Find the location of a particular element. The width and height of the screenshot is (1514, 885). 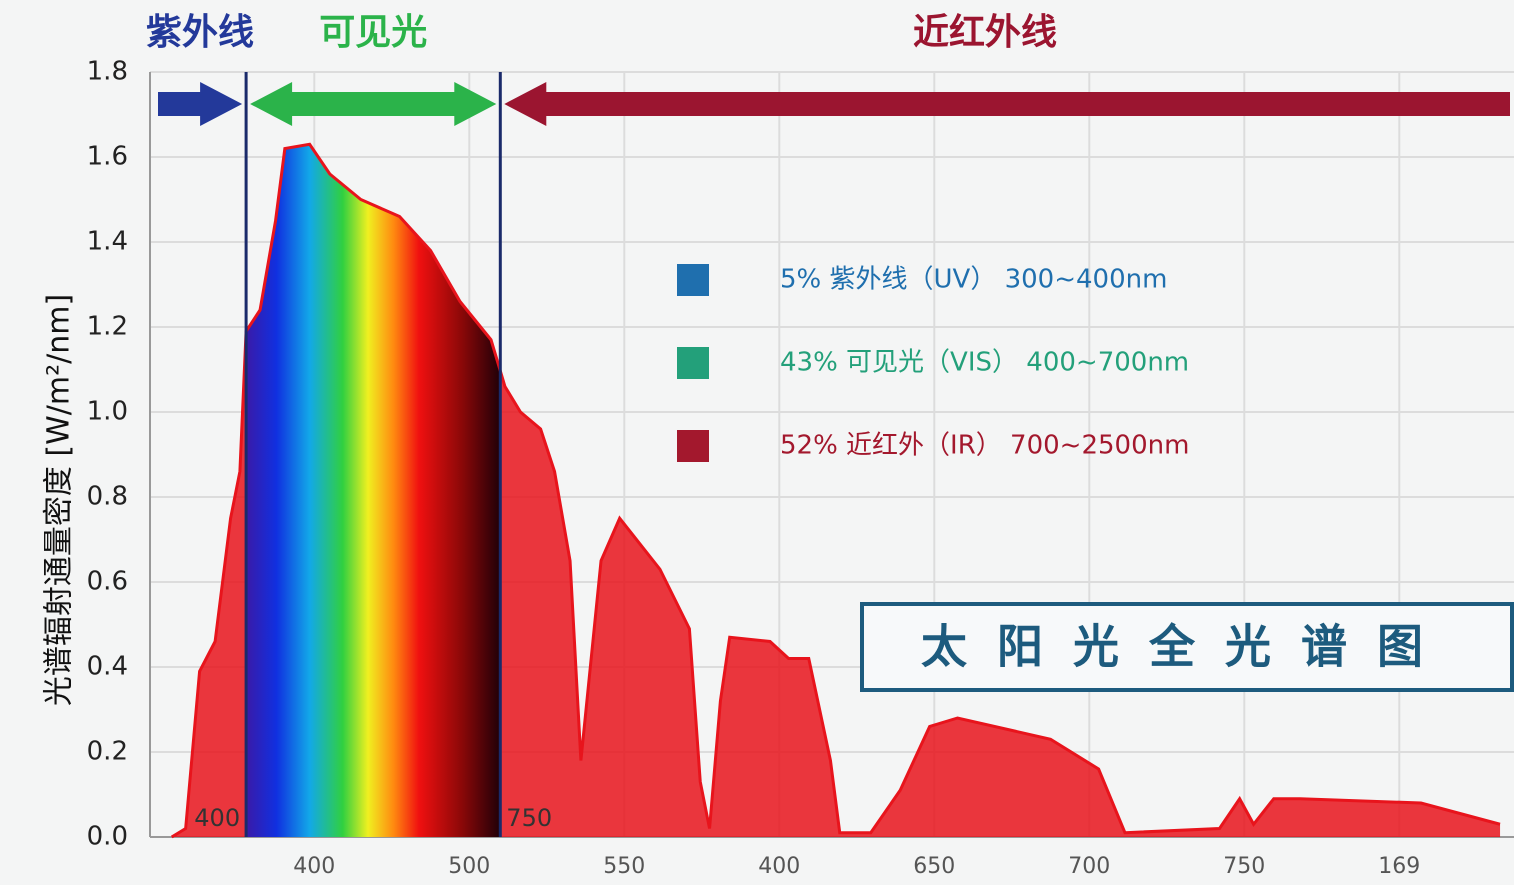

visible-spectrum is located at coordinates (373, 490).